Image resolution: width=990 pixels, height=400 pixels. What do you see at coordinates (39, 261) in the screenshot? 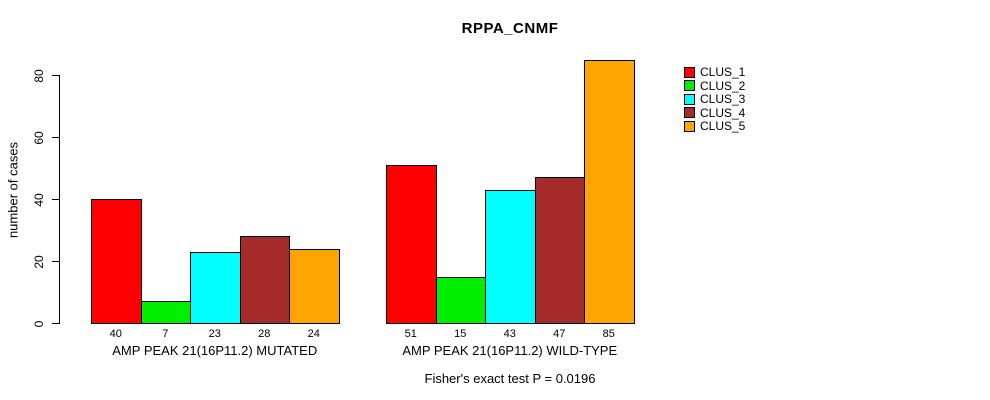
I see `y-axis-tick-label: 20` at bounding box center [39, 261].